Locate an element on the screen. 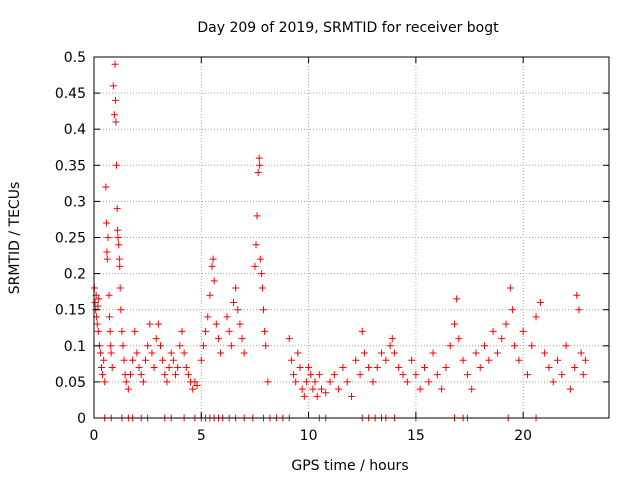 The image size is (640, 480). y-tick-label: 0 is located at coordinates (81, 419).